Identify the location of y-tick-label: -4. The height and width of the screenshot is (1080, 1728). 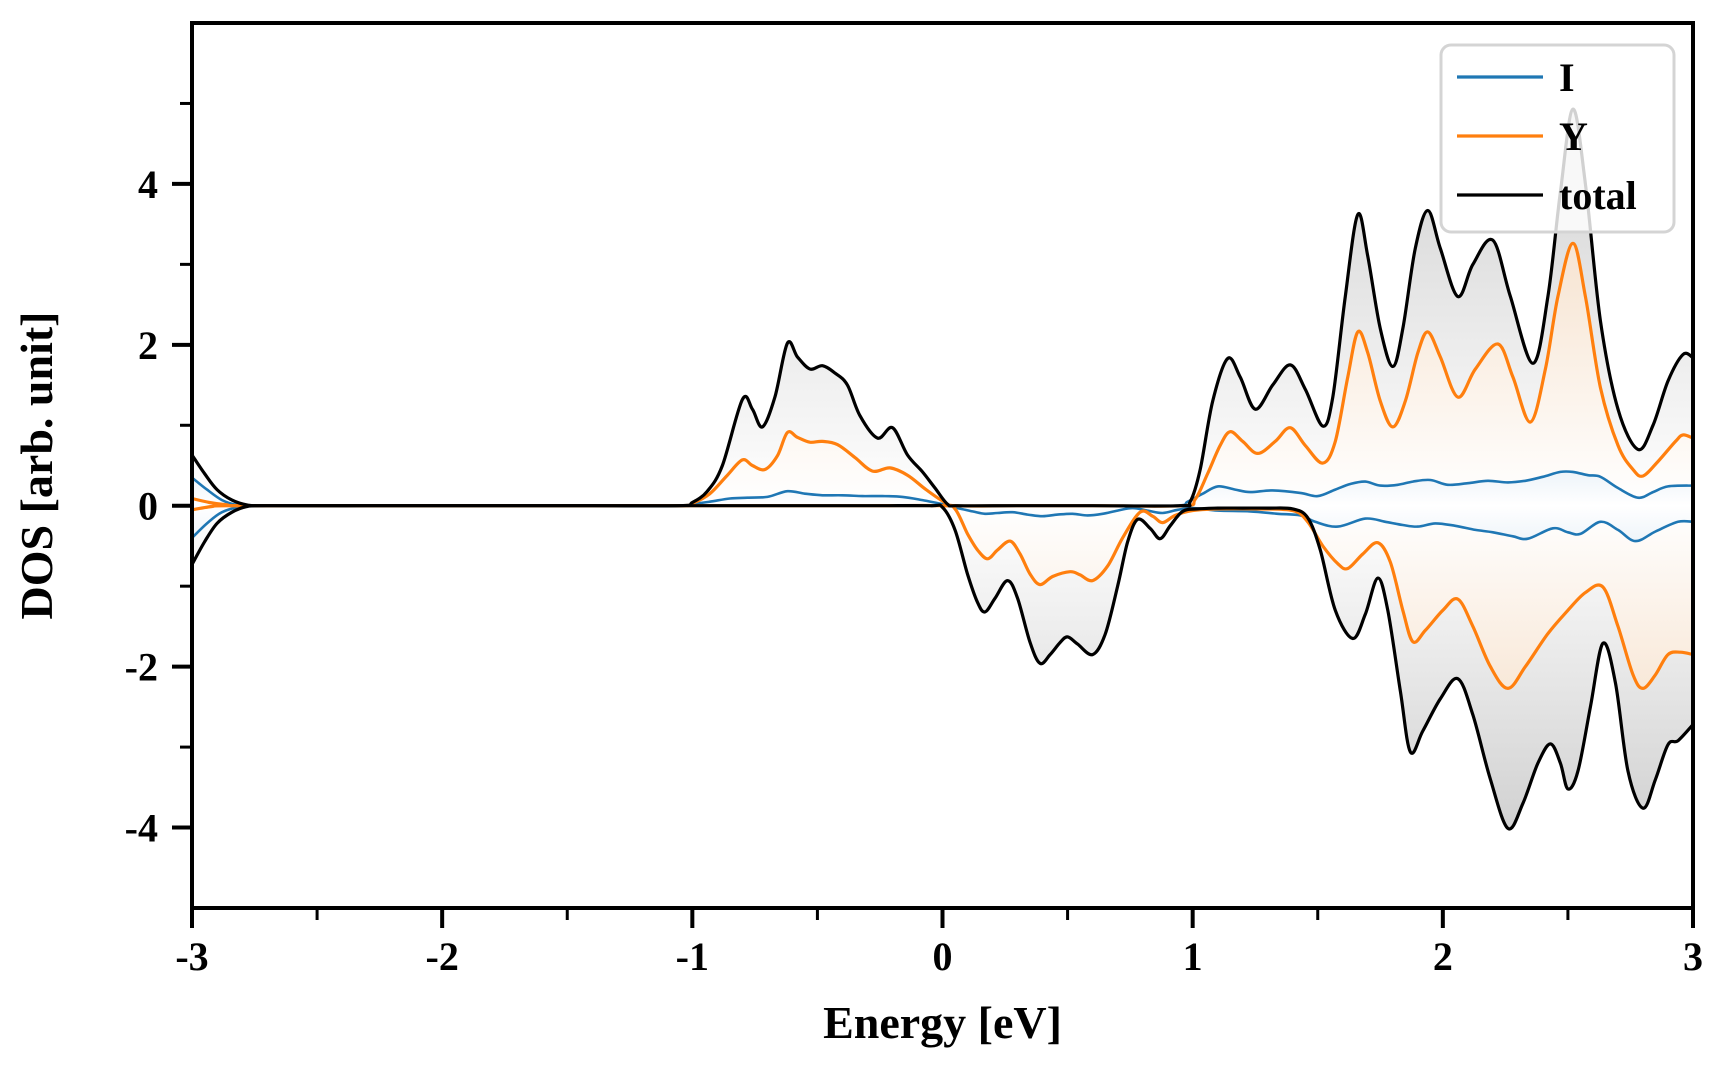
(141, 828).